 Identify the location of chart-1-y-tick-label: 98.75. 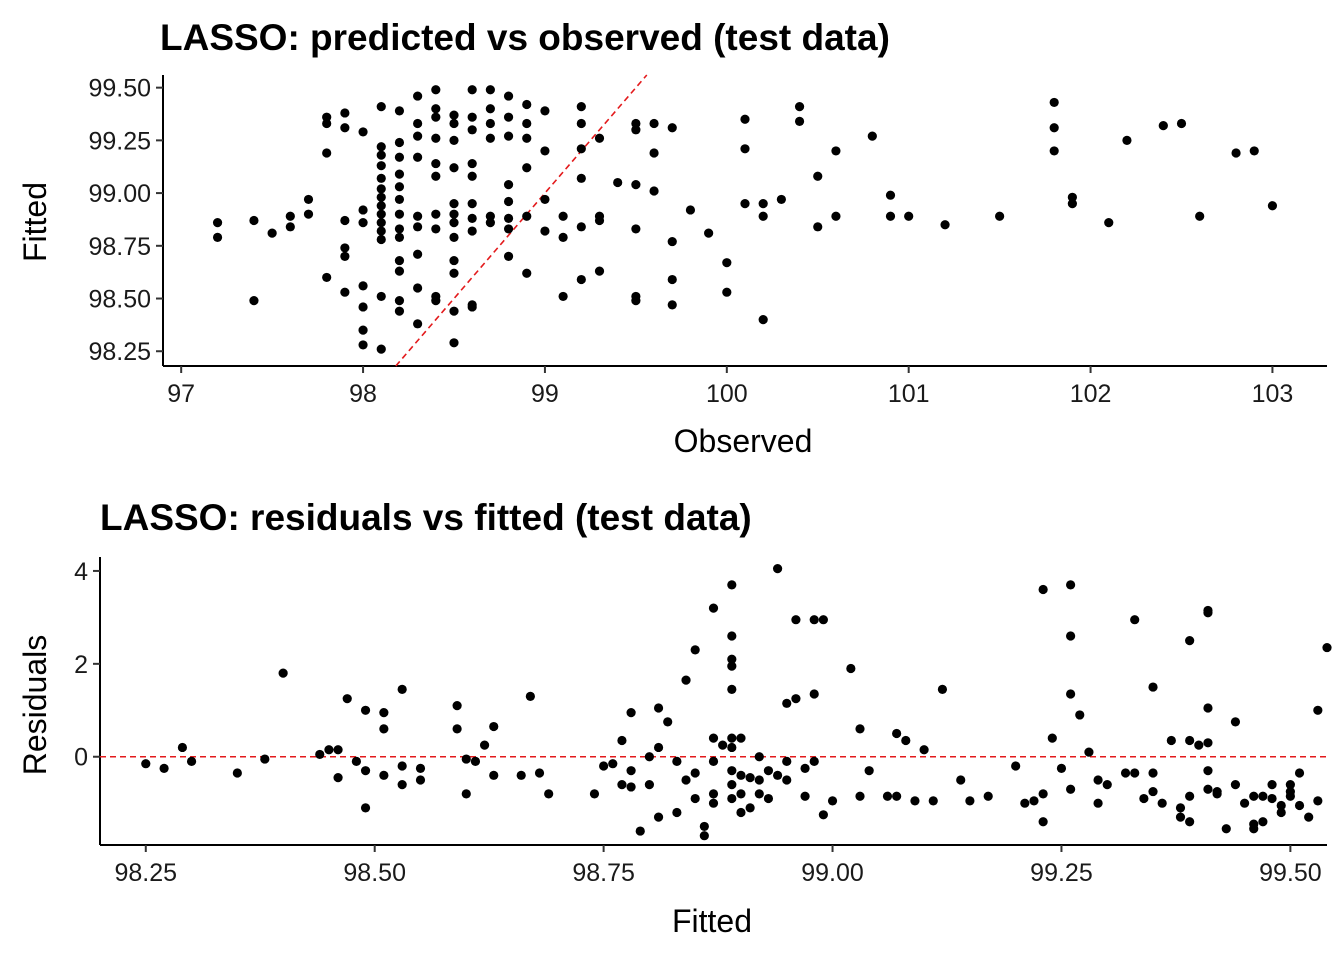
(119, 247).